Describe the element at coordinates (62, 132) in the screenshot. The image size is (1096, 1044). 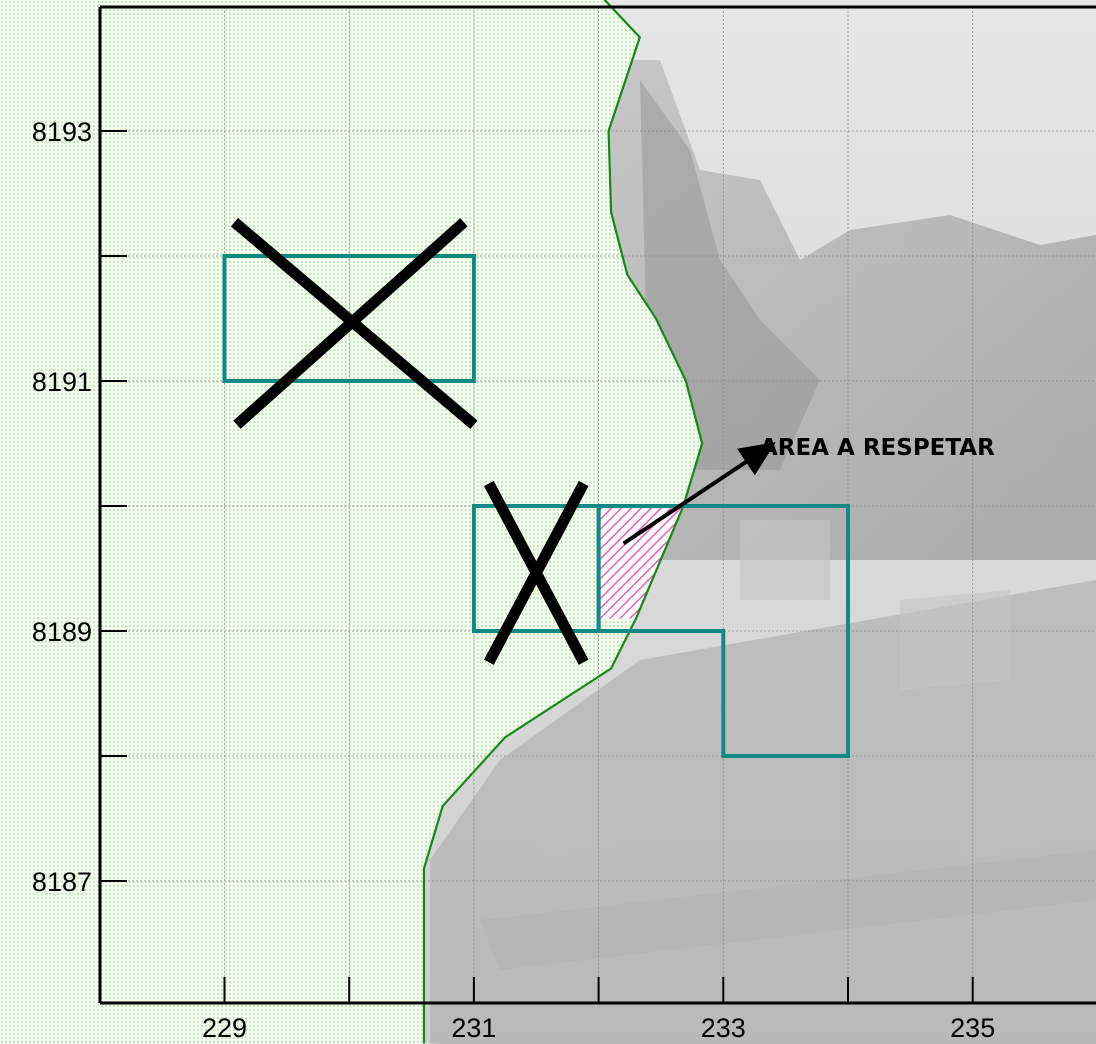
I see `y-tick-label: 8193` at that location.